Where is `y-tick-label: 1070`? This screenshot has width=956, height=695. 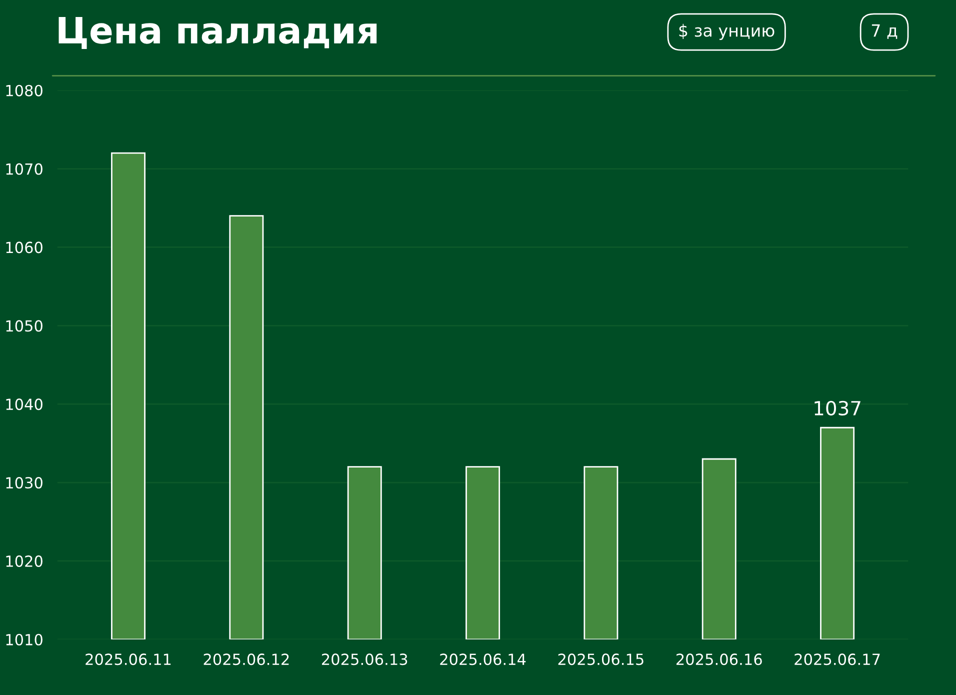
y-tick-label: 1070 is located at coordinates (24, 169).